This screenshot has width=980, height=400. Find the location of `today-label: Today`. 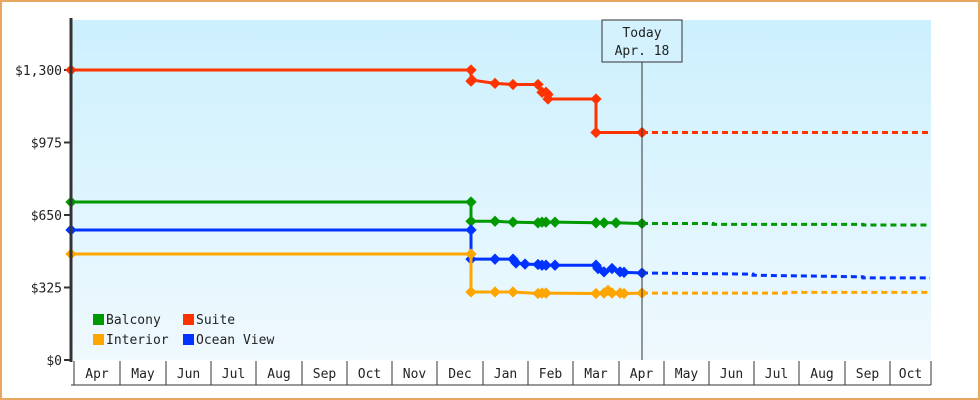

today-label: Today is located at coordinates (641, 33).